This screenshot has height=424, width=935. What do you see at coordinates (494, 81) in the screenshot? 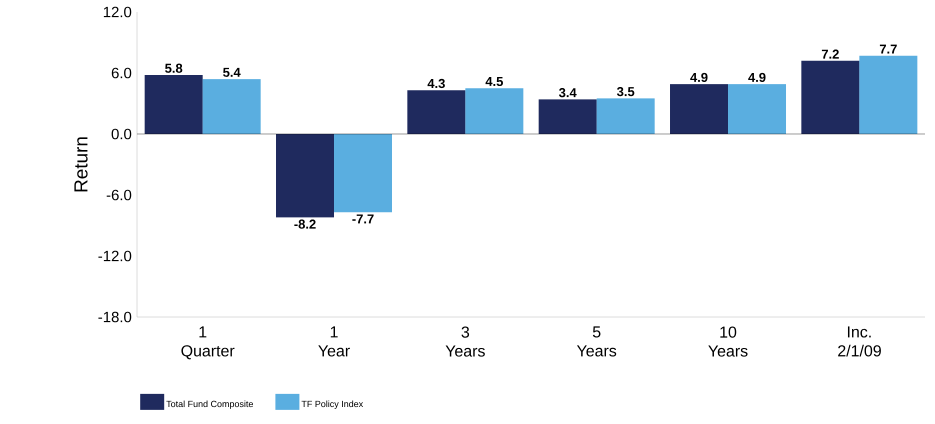
I see `data-label: 4.5` at bounding box center [494, 81].